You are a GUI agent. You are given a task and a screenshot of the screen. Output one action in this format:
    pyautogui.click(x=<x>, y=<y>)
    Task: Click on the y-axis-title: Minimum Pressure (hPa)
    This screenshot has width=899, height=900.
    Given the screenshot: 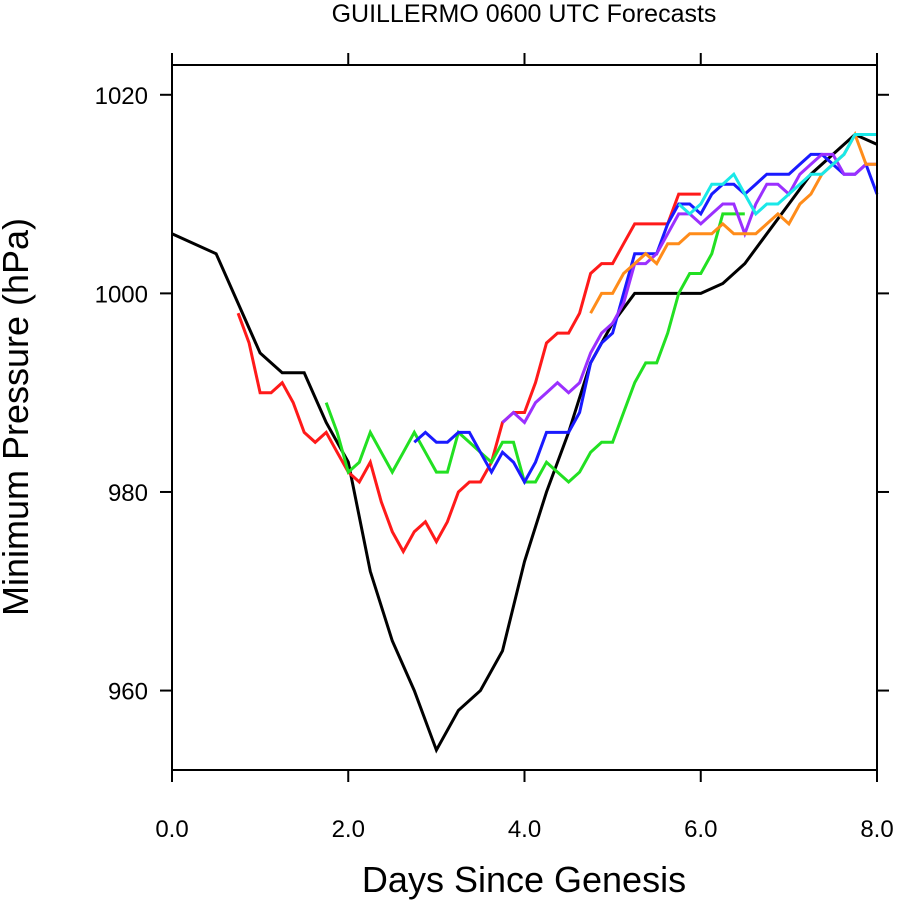 What is the action you would take?
    pyautogui.click(x=18, y=417)
    